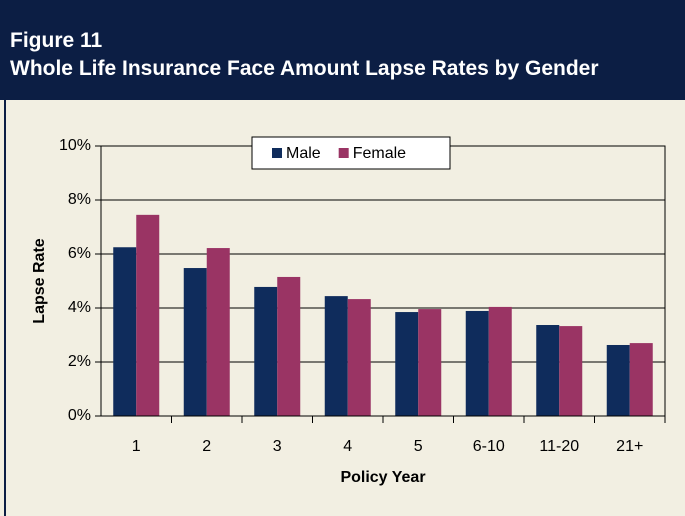 The image size is (685, 516). What do you see at coordinates (5, 308) in the screenshot?
I see `frame-line` at bounding box center [5, 308].